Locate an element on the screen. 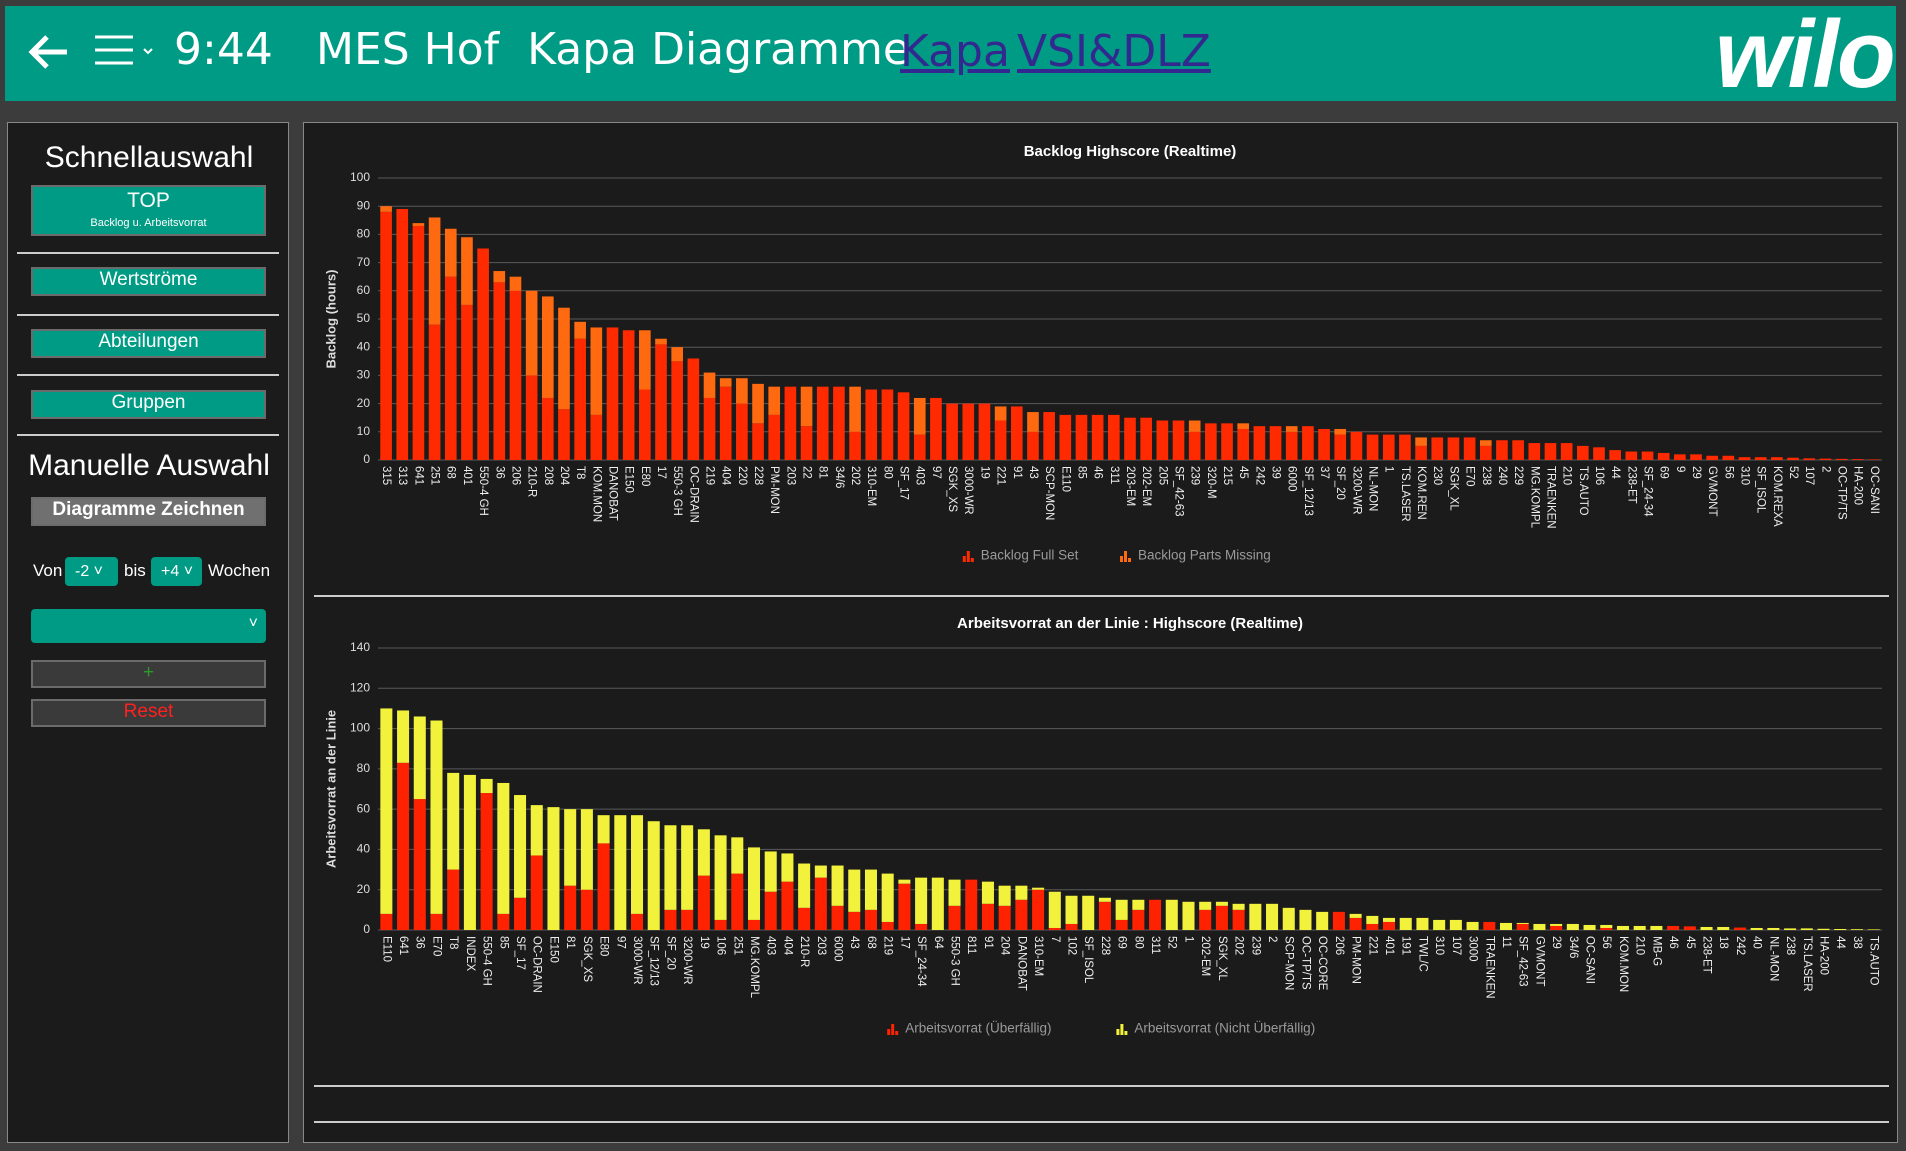  x-tick-label: 811 is located at coordinates (971, 945).